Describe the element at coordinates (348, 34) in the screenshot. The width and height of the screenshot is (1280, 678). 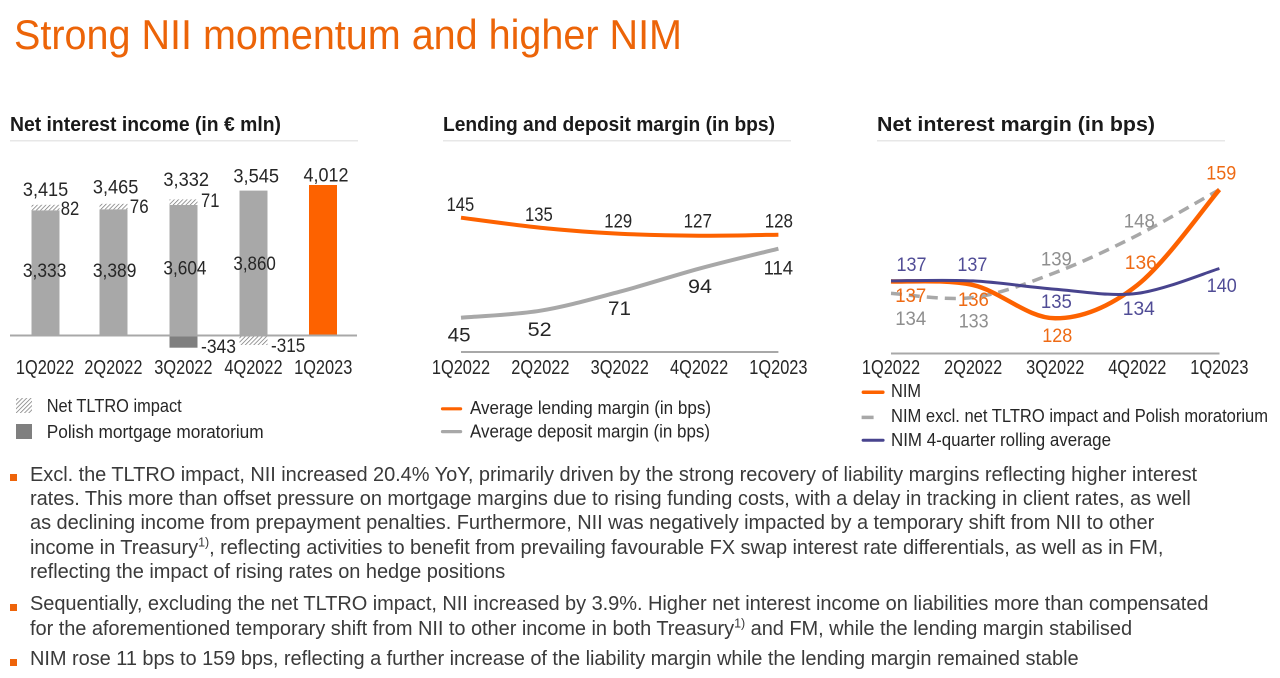
I see `svg-text:Strong NII momentum and higher: Strong NII momentum and higher NIM` at that location.